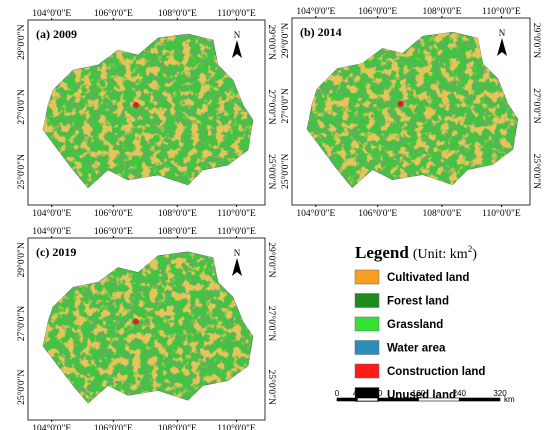  Describe the element at coordinates (415, 325) in the screenshot. I see `legend-label: Grassland` at that location.